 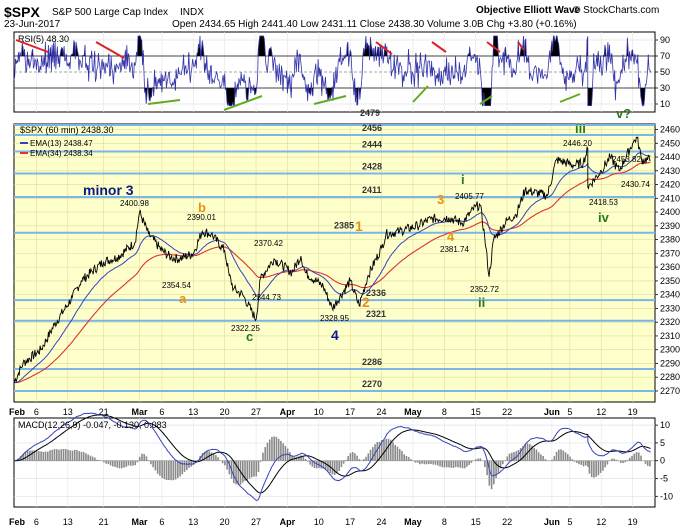 What do you see at coordinates (134, 203) in the screenshot?
I see `price-annotation: 2400.98` at bounding box center [134, 203].